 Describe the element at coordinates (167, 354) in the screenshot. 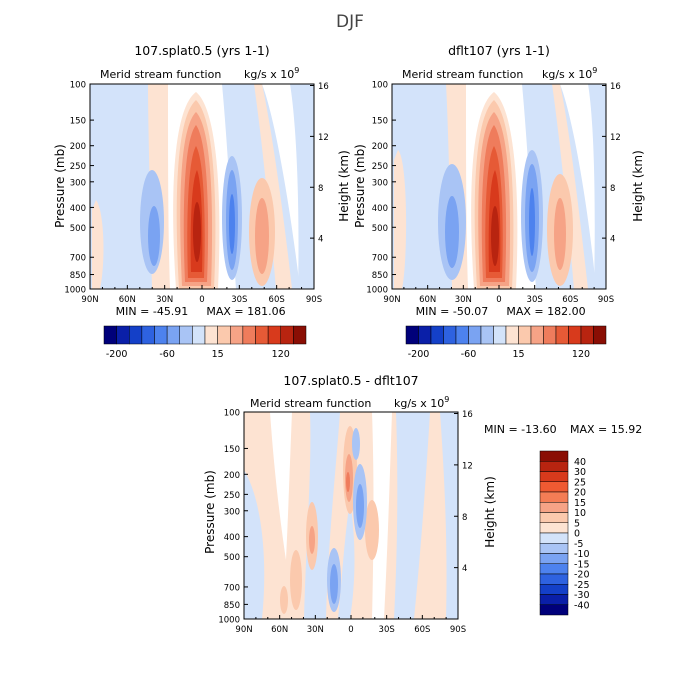

I see `colorbar-label: -60` at that location.